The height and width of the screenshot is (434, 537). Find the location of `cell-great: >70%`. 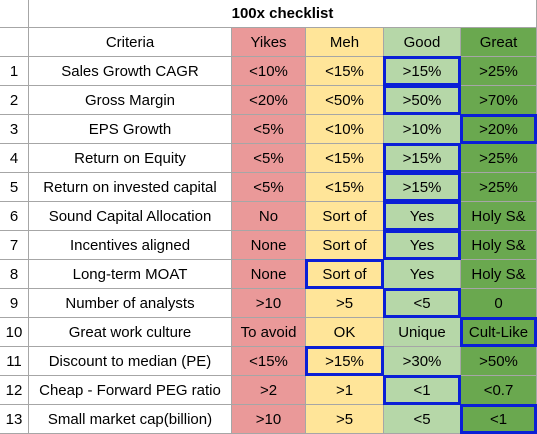

cell-great: >70% is located at coordinates (499, 100).